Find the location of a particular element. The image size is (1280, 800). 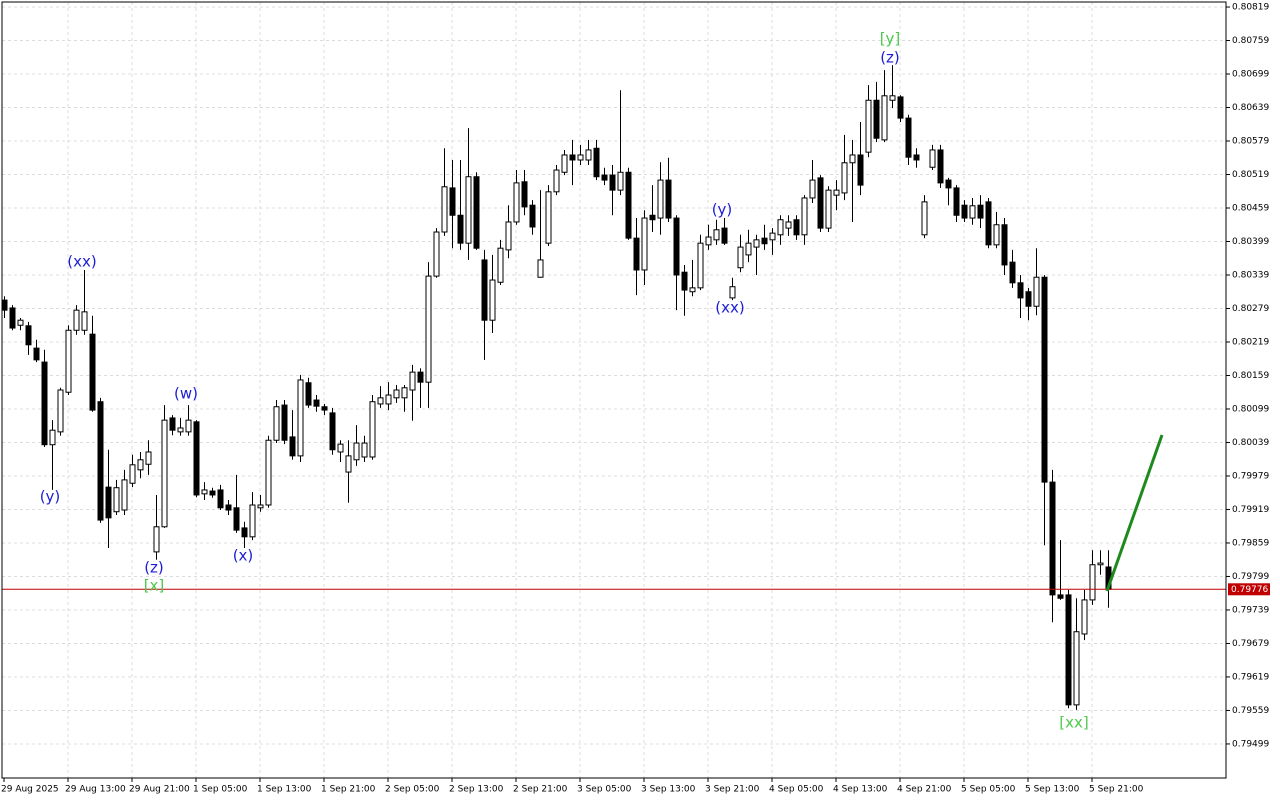

y-tick-label: 0.79799 is located at coordinates (1250, 577).